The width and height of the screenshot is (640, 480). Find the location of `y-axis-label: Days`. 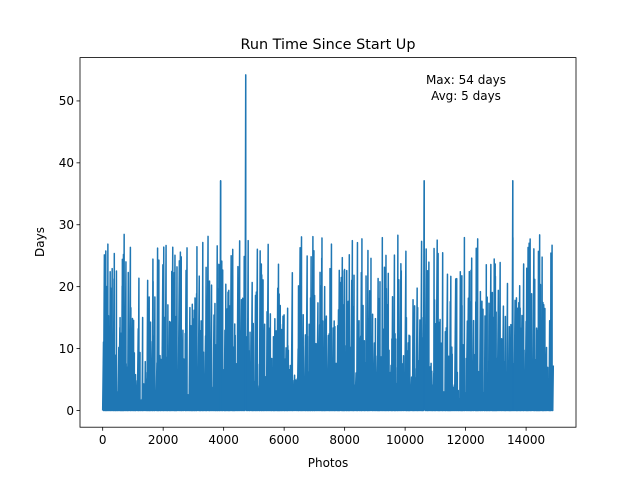

y-axis-label: Days is located at coordinates (40, 242).